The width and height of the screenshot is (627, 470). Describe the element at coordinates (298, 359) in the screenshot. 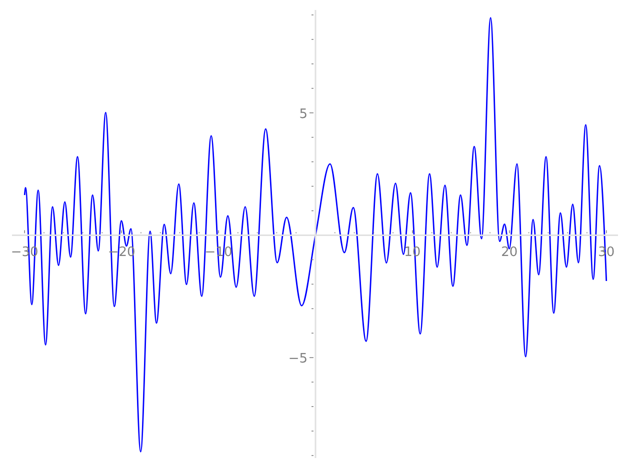

I see `y-tick-label: −5` at that location.